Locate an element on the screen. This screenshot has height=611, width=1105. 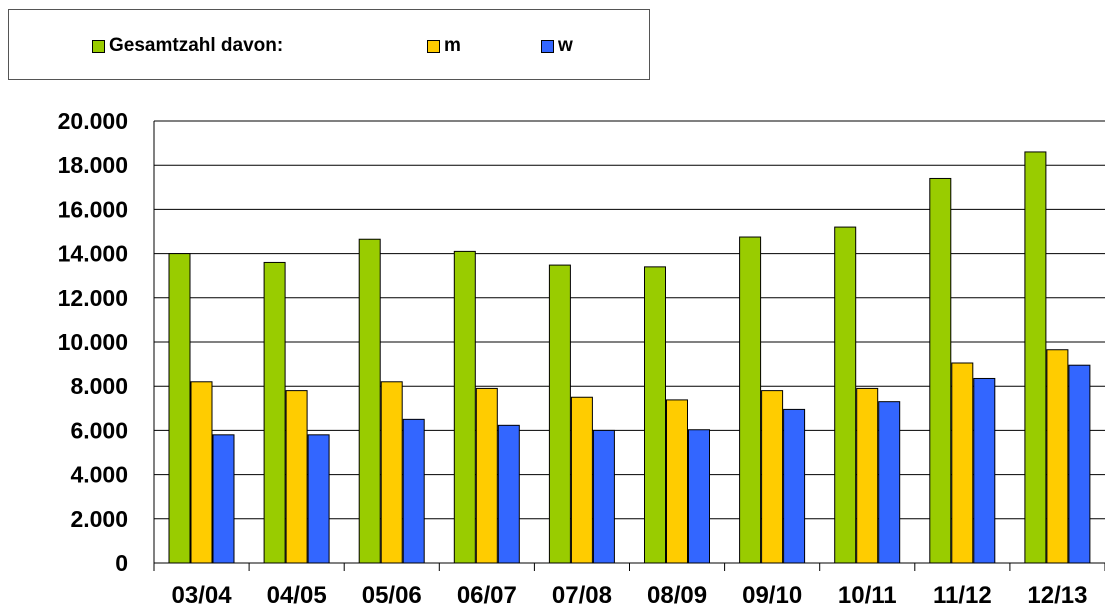
y-tick-label: 12.000 is located at coordinates (93, 298).